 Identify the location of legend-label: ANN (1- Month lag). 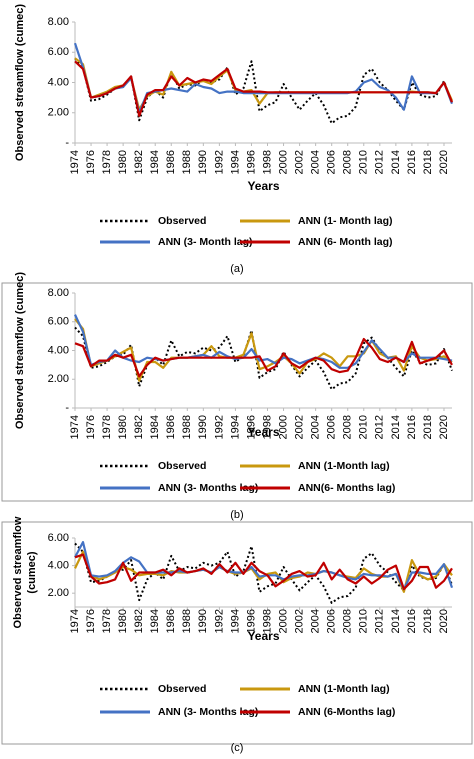
(345, 221).